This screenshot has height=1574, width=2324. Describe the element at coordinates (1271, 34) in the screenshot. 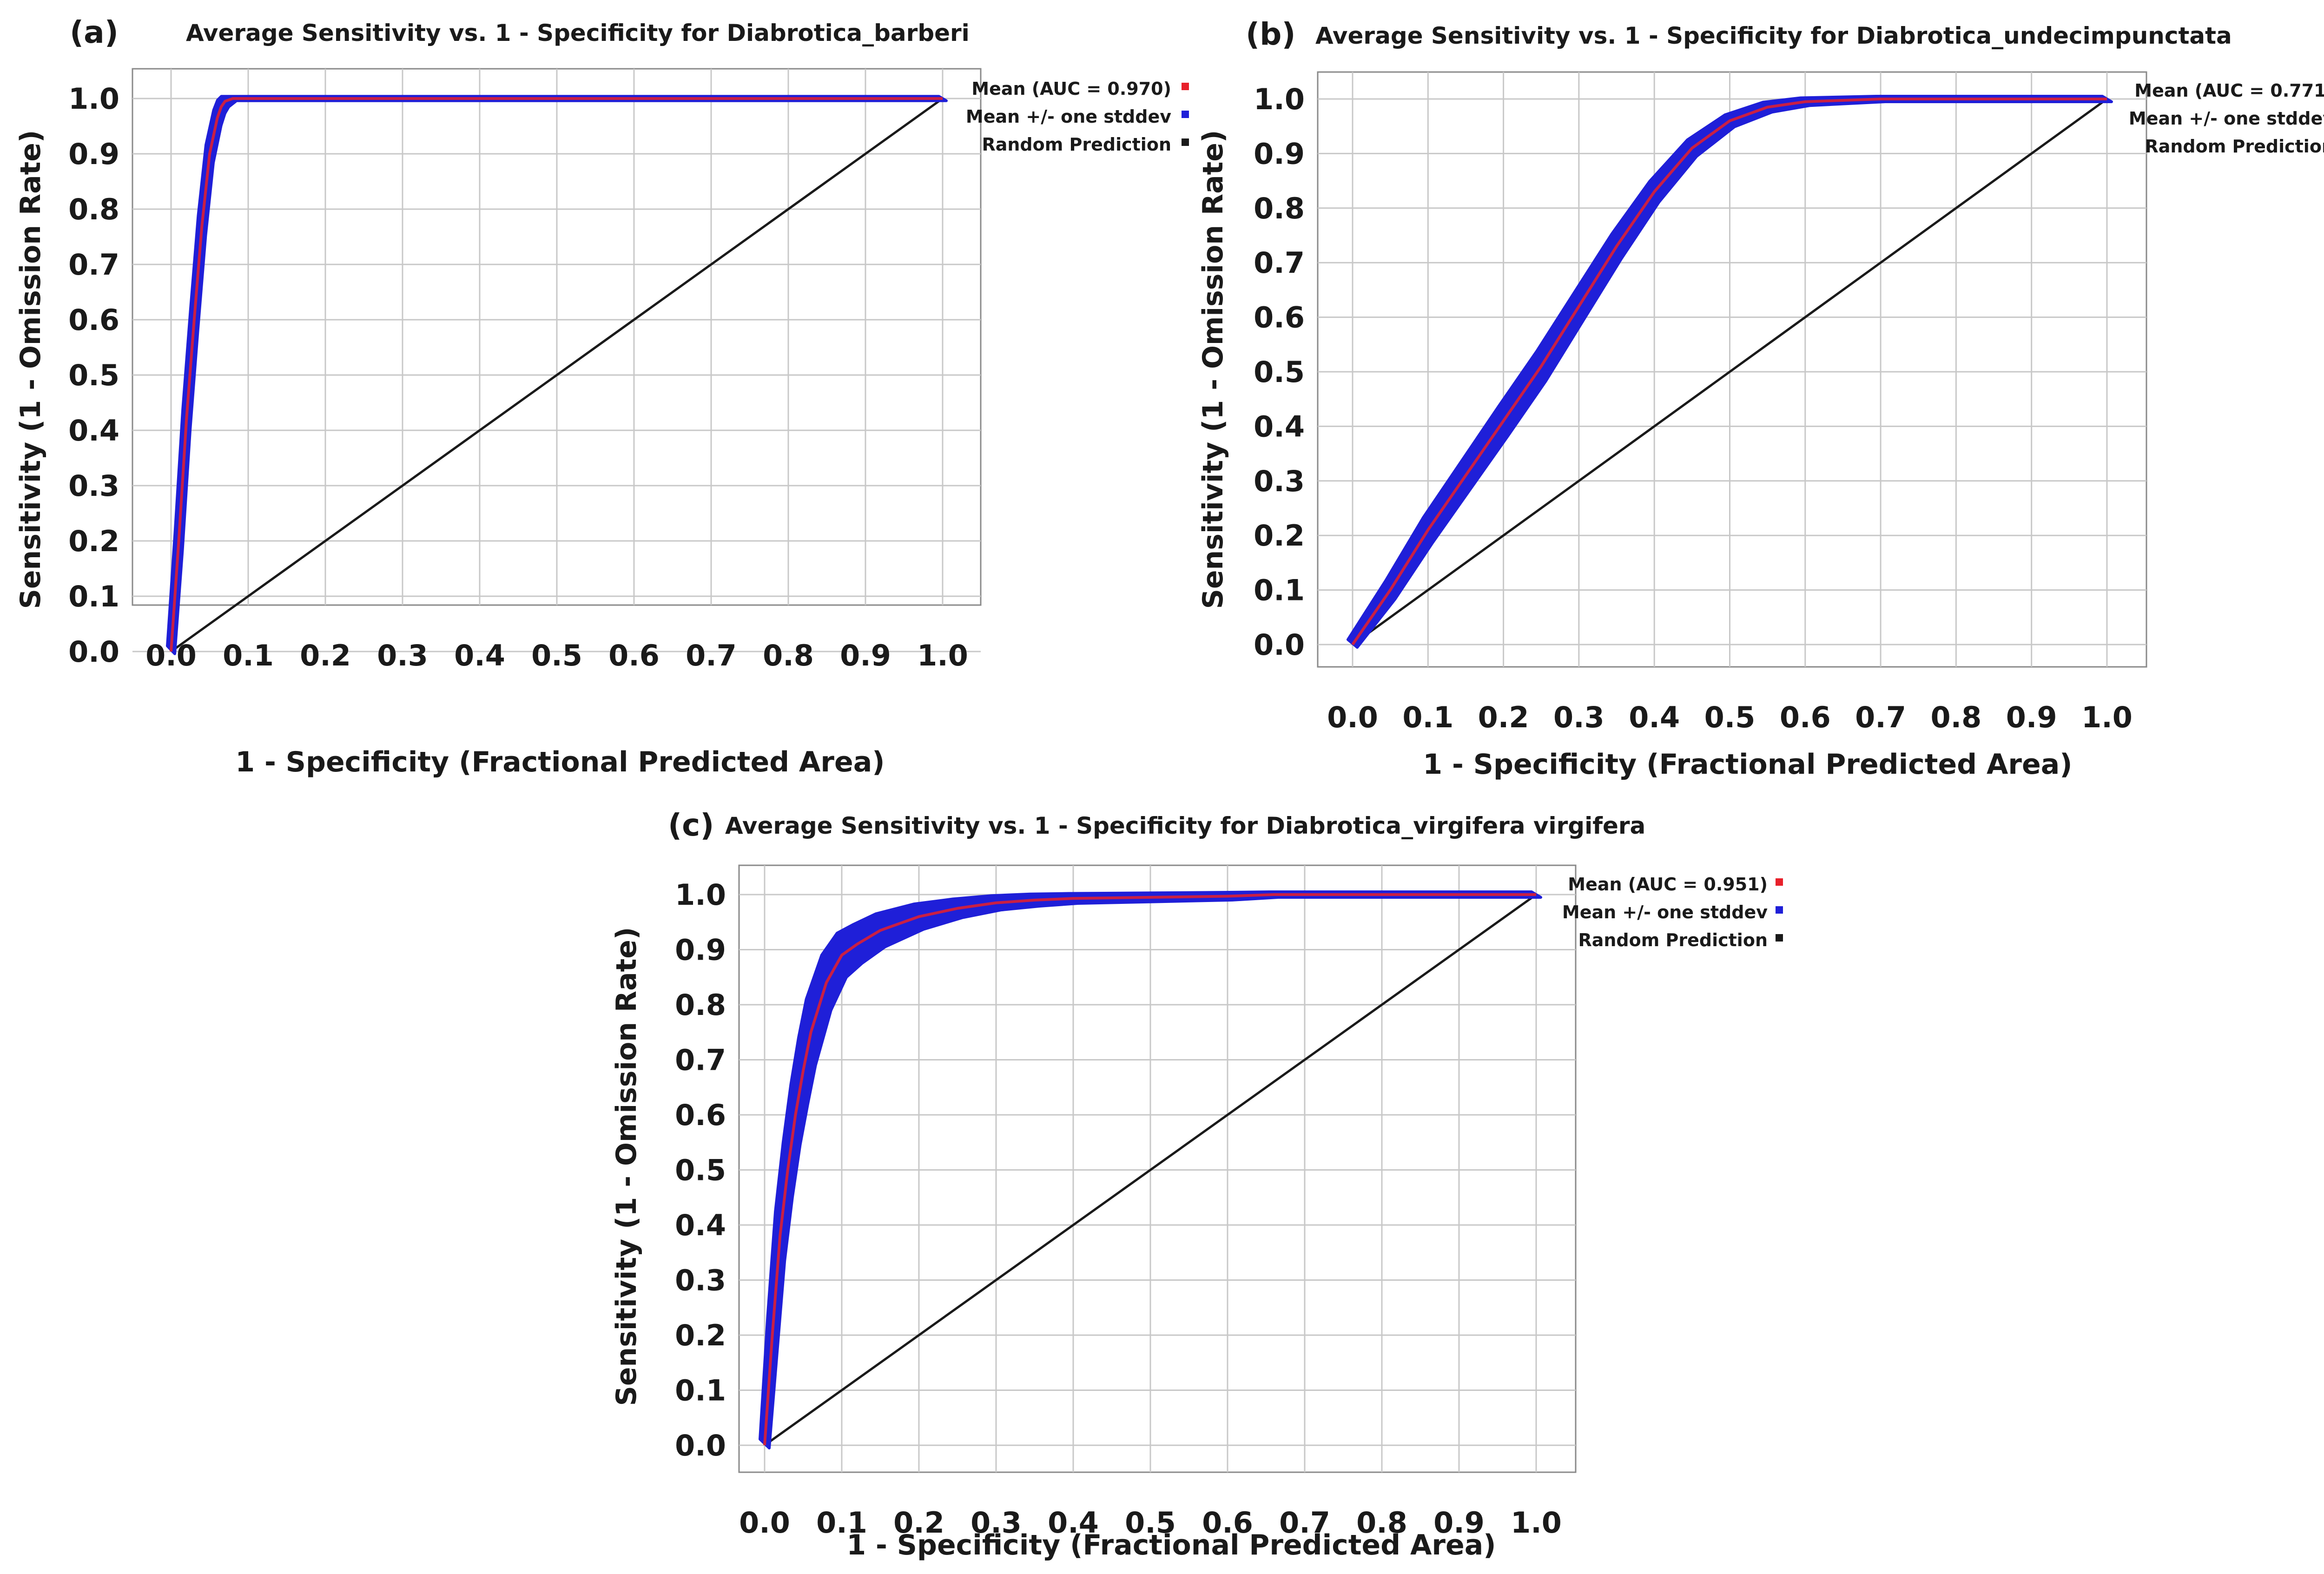

I see `panel-label: (b)` at that location.